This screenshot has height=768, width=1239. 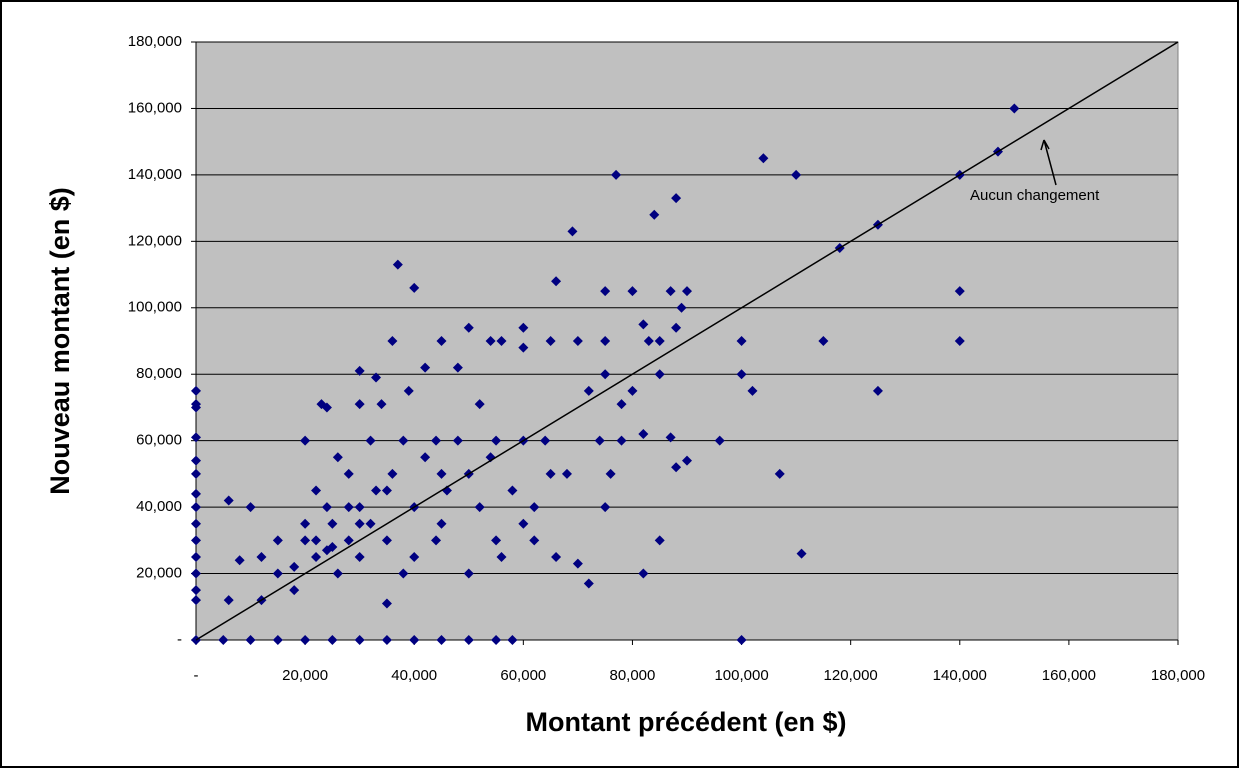 What do you see at coordinates (1069, 675) in the screenshot?
I see `x-tick-label: 160,000` at bounding box center [1069, 675].